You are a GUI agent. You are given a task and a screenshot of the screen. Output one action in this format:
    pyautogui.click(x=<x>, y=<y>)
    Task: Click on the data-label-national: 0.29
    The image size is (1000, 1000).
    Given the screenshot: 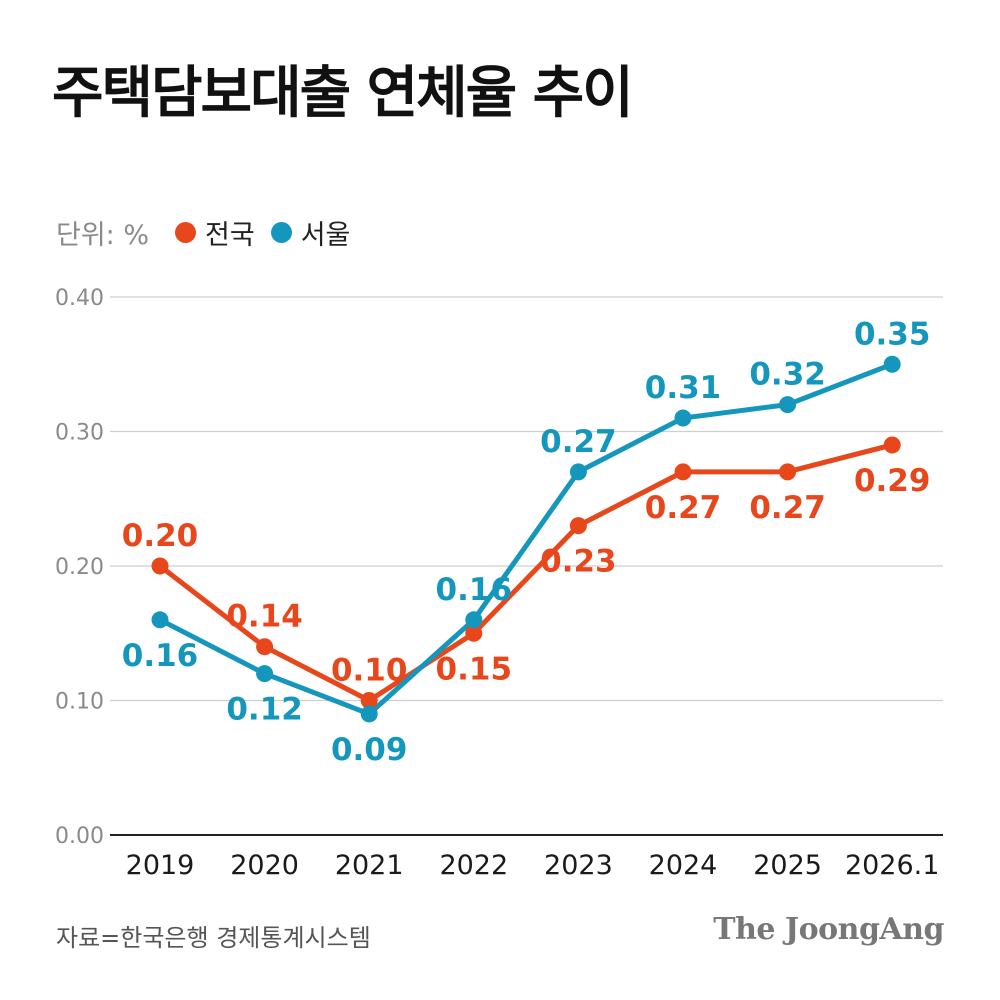 What is the action you would take?
    pyautogui.click(x=892, y=481)
    